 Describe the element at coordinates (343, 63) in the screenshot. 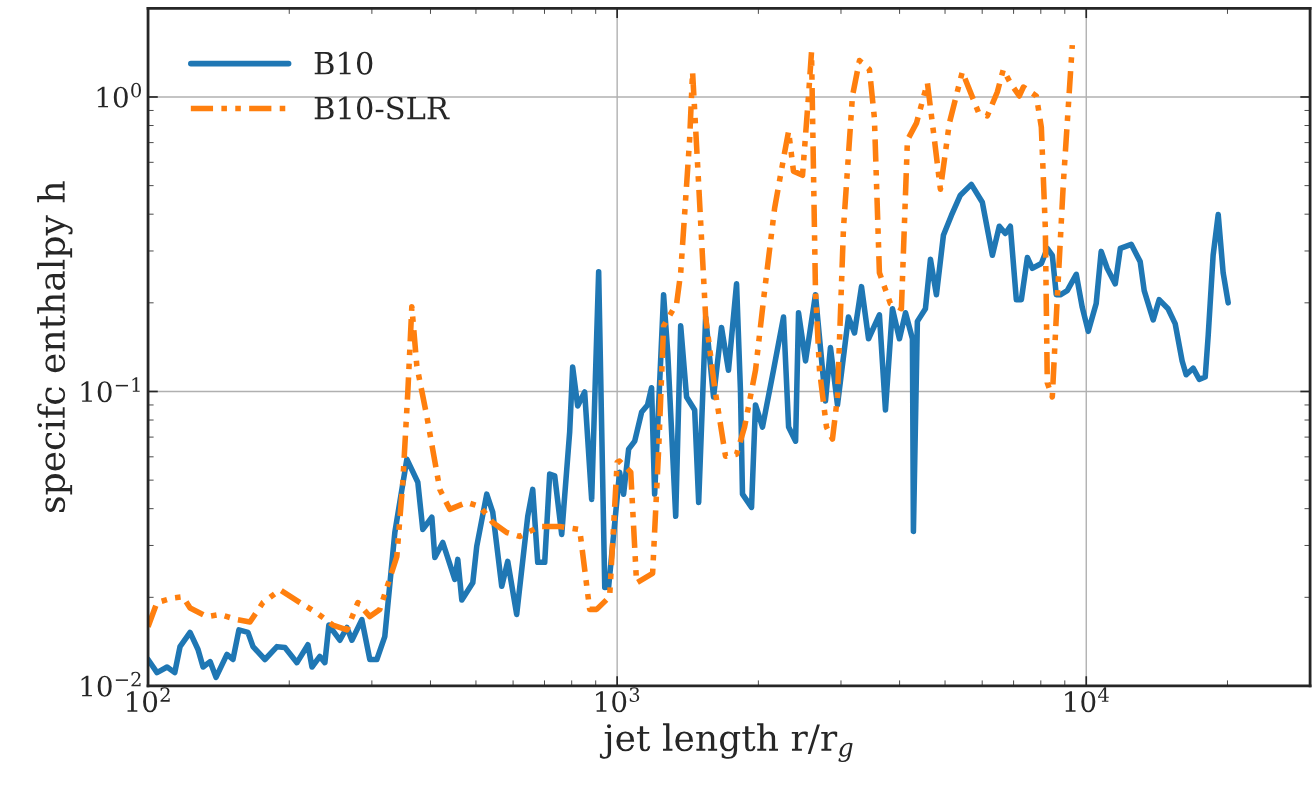

I see `legend-label: B10` at that location.